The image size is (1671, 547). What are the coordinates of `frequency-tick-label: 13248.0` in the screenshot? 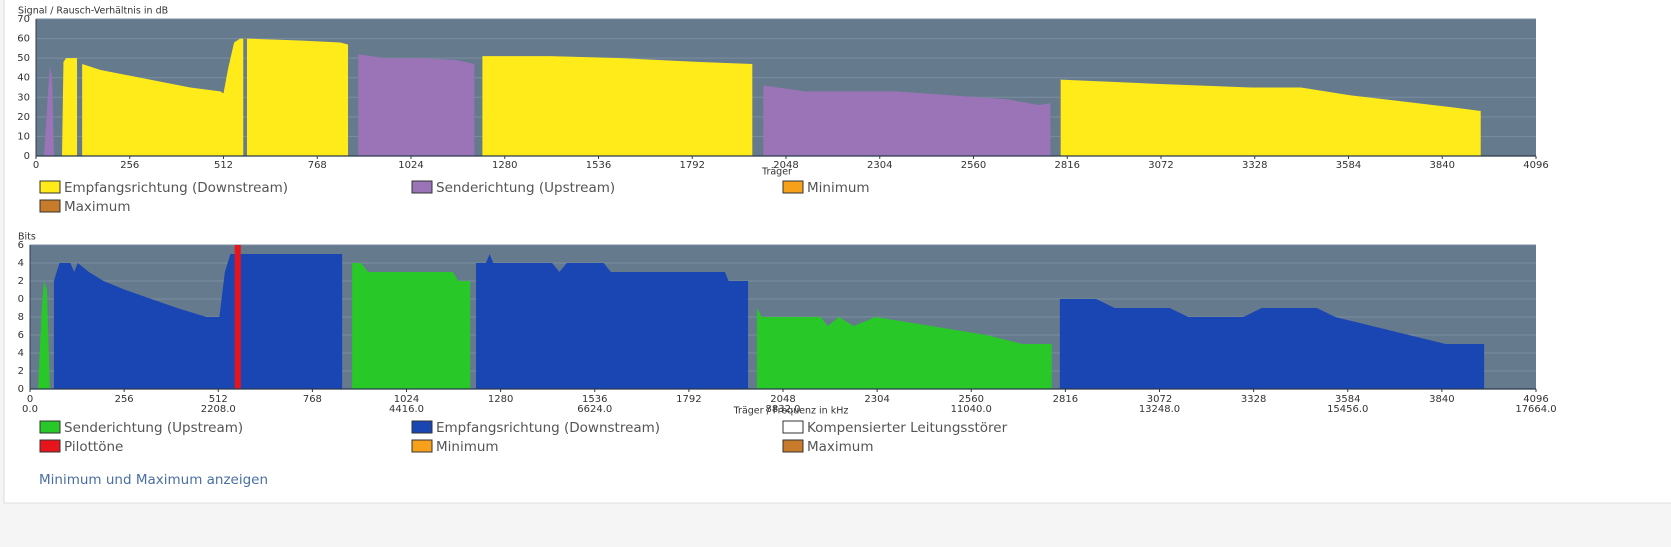 It's located at (1159, 409).